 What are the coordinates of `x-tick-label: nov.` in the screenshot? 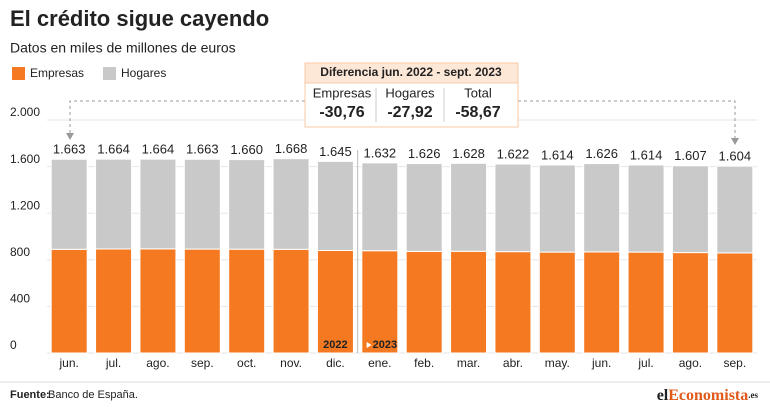 It's located at (291, 363).